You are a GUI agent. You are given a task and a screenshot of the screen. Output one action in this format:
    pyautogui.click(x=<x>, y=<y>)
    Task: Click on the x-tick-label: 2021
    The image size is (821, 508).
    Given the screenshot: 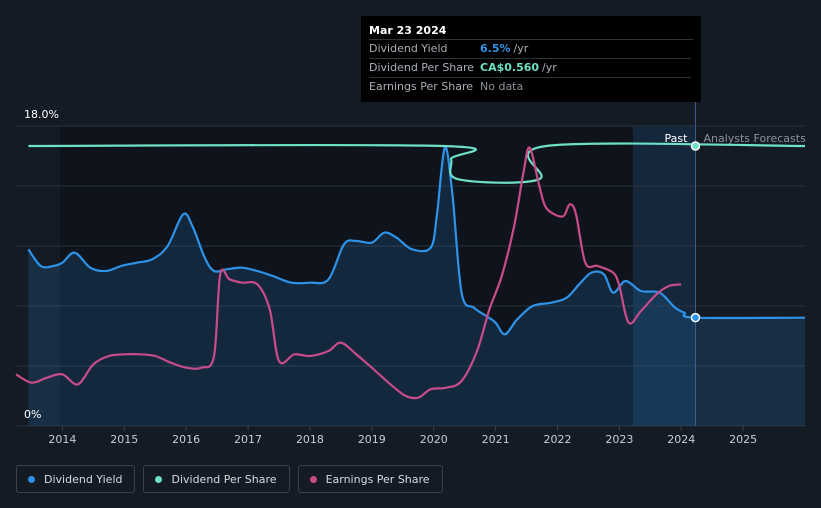 What is the action you would take?
    pyautogui.click(x=496, y=439)
    